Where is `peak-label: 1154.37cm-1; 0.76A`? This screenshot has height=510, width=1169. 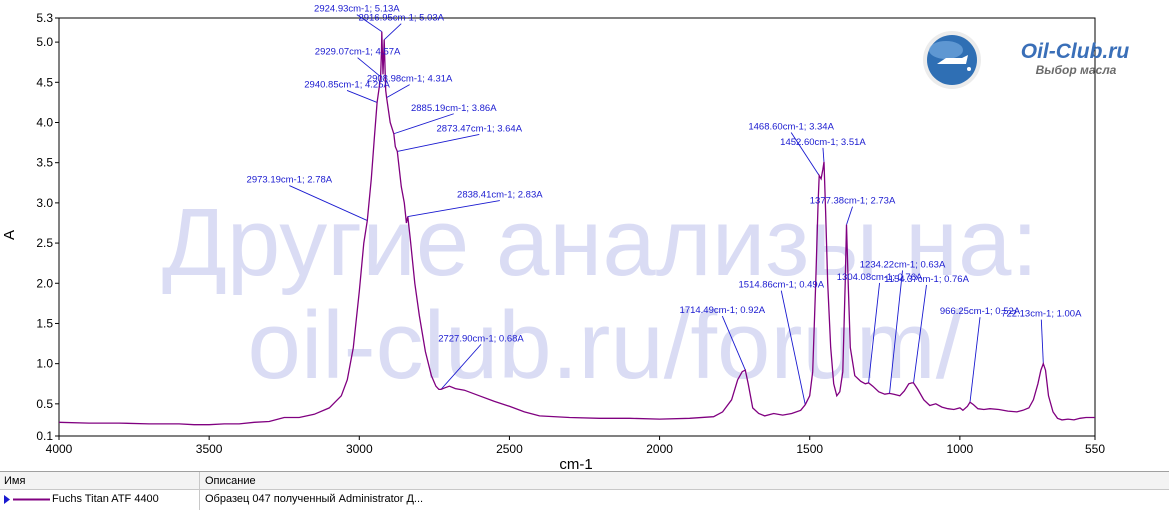
peak-label: 1154.37cm-1; 0.76A is located at coordinates (927, 279).